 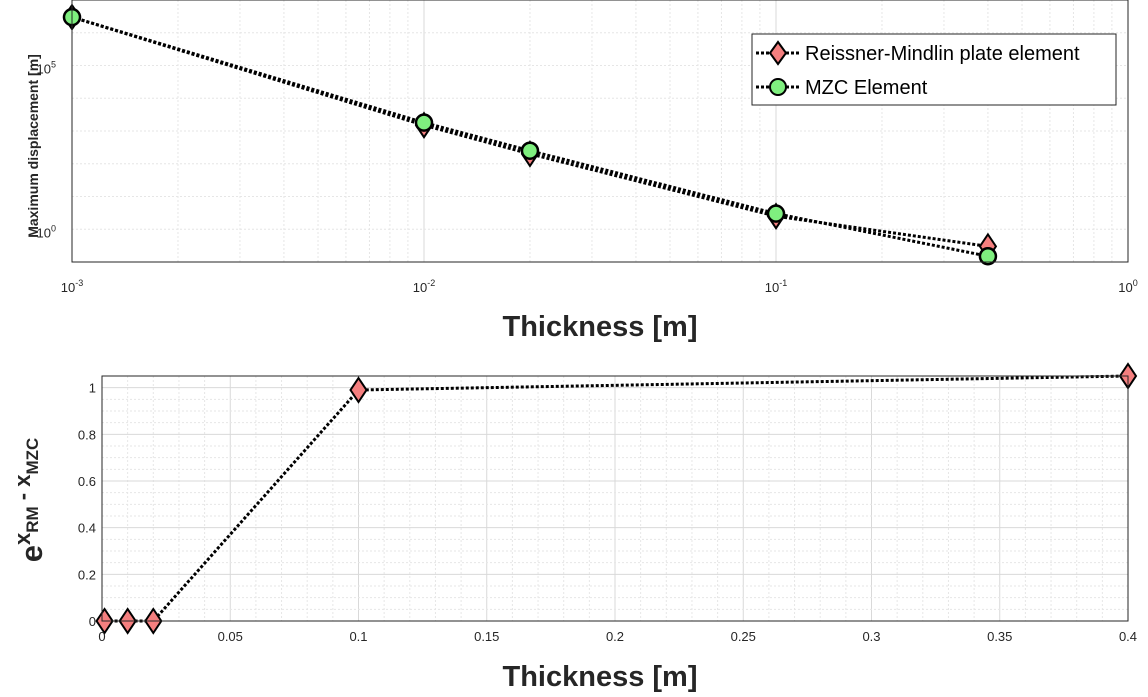 I want to click on top-x-tick-label: 10⁻¹, so click(x=776, y=286).